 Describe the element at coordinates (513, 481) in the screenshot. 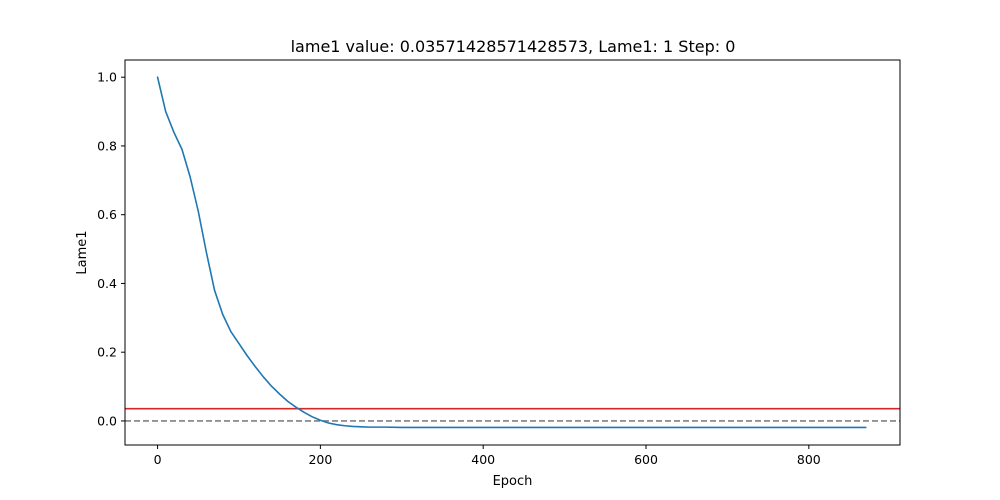

I see `x-axis-label: Epoch` at that location.